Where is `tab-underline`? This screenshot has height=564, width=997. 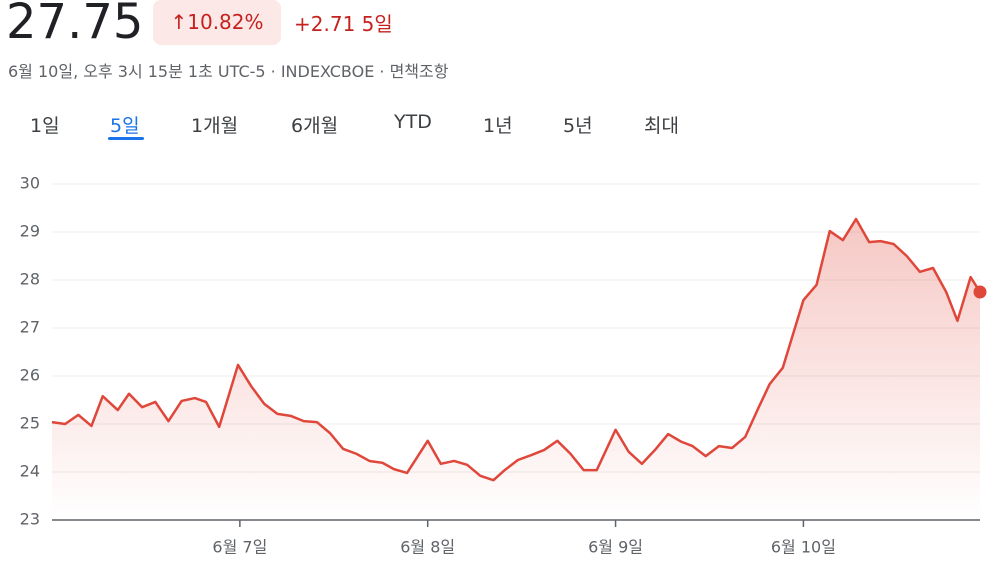
tab-underline is located at coordinates (126, 138).